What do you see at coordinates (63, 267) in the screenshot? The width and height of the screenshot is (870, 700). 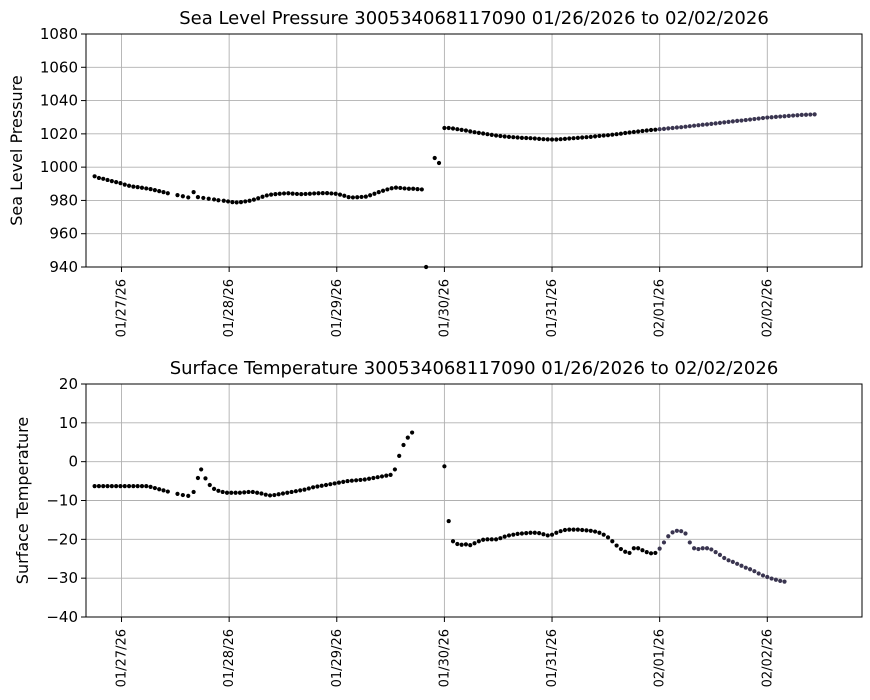 I see `pressure-ytick-label: 940` at bounding box center [63, 267].